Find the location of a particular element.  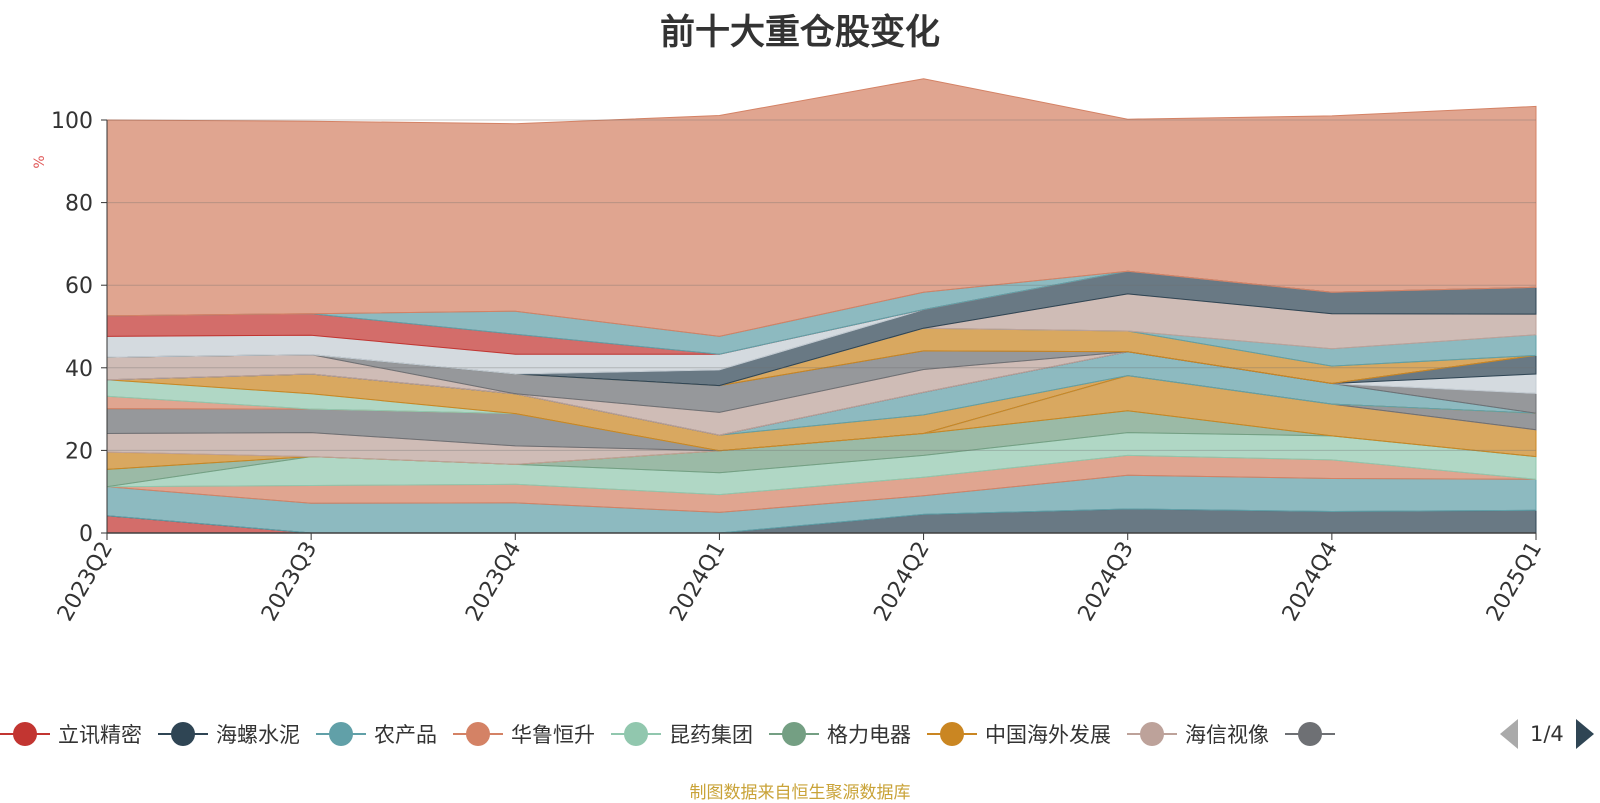

legend-item-0: 立讯精密 is located at coordinates (71, 734).